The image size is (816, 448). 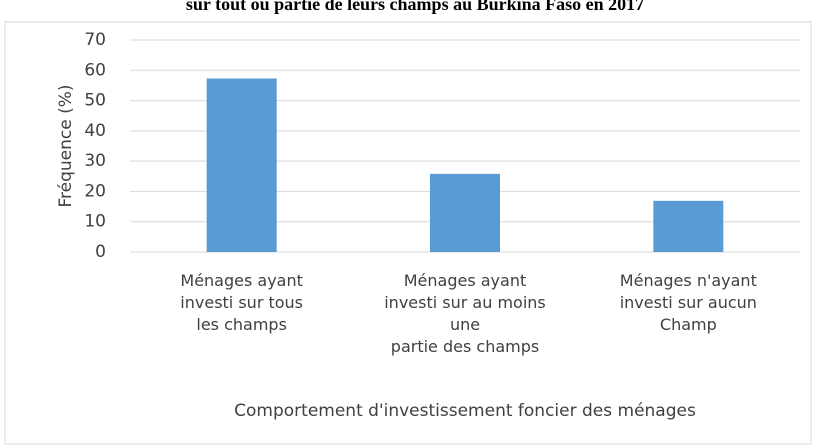 I want to click on y-tick-label: 70, so click(x=95, y=40).